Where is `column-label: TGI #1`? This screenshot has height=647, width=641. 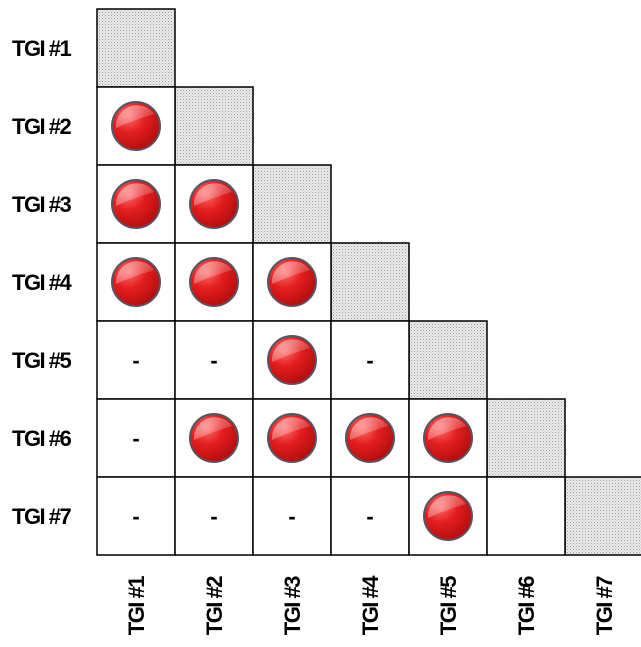
column-label: TGI #1 is located at coordinates (136, 606).